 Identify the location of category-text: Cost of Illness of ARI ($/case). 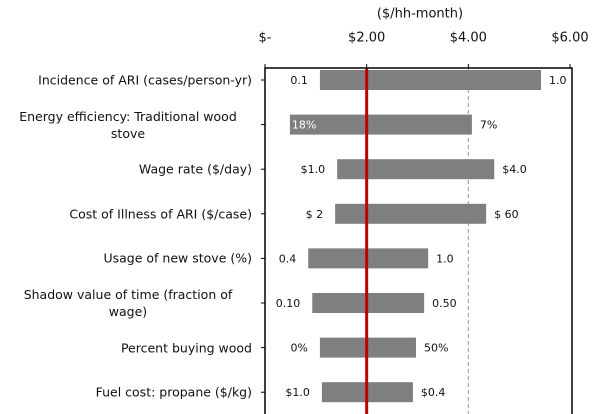
(160, 214).